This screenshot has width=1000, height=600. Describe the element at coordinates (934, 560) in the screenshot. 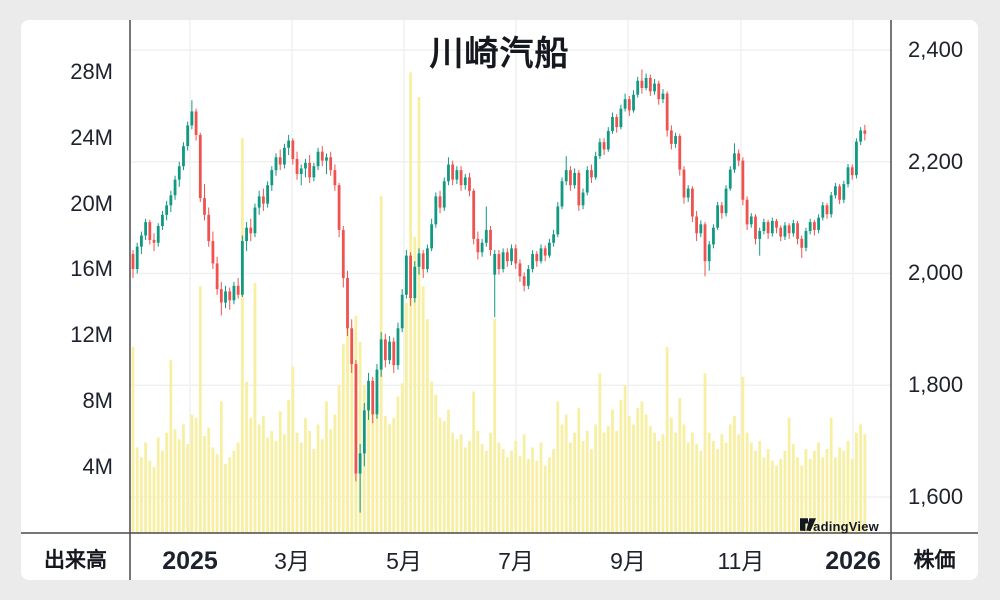

I see `price-axis-title: 株価` at that location.